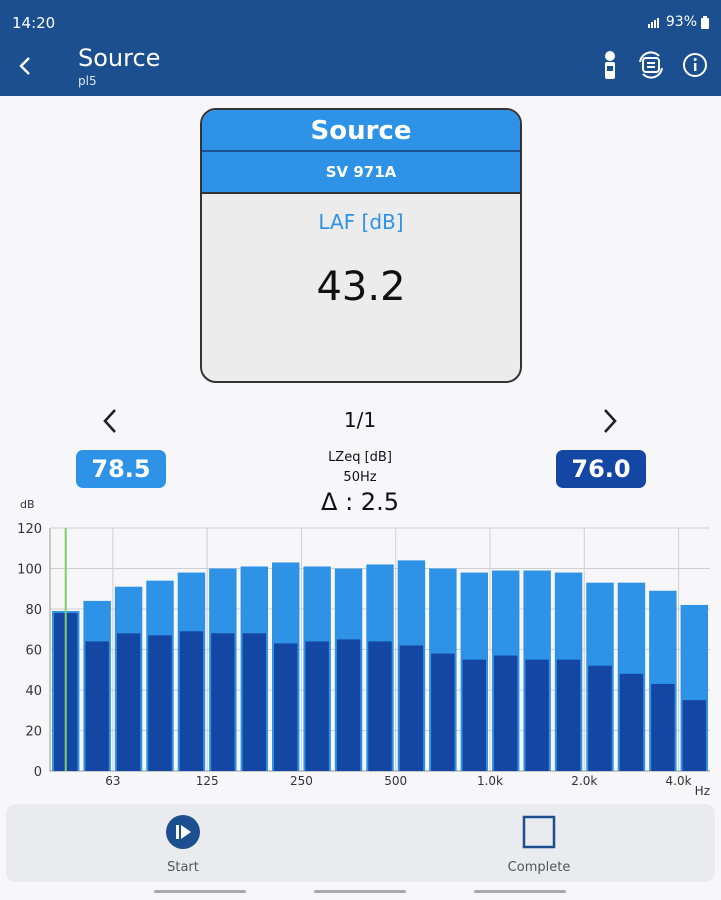 This screenshot has height=900, width=721. Describe the element at coordinates (539, 867) in the screenshot. I see `complete-label: Complete` at that location.